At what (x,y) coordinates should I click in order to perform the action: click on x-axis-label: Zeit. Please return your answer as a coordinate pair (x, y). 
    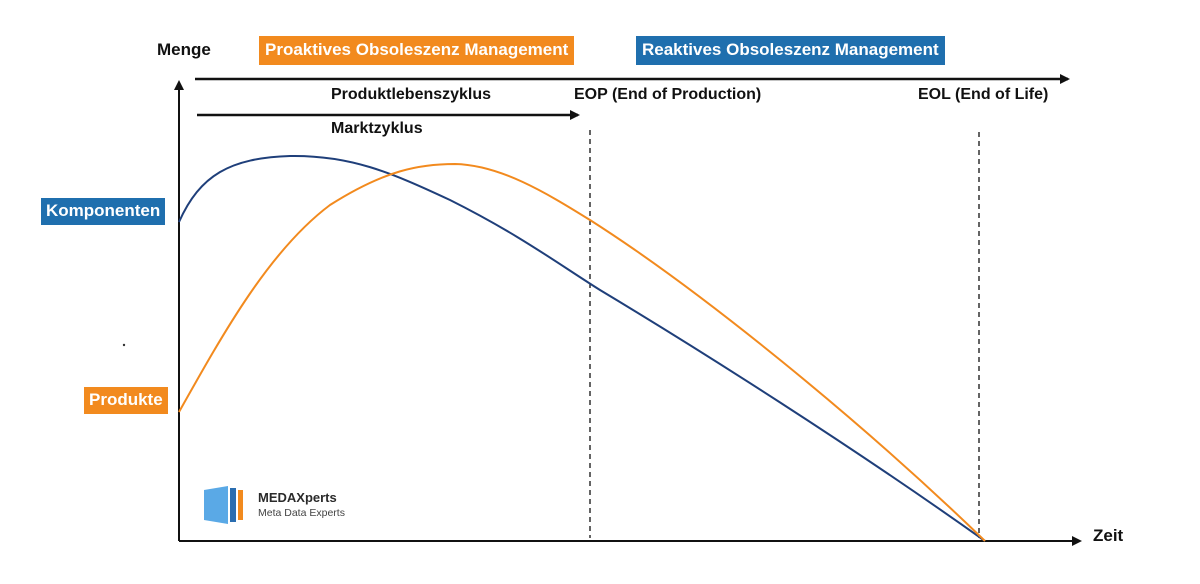
    Looking at the image, I should click on (1108, 535).